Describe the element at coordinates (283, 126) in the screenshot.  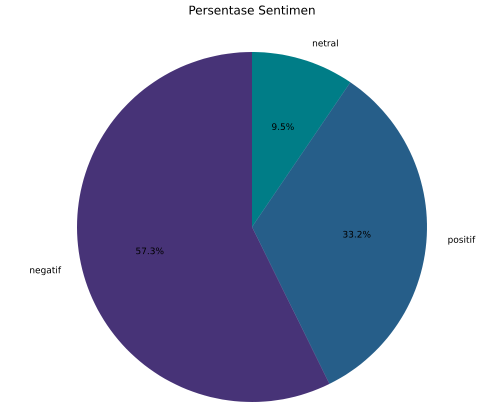
I see `data-label: 9.5%` at that location.